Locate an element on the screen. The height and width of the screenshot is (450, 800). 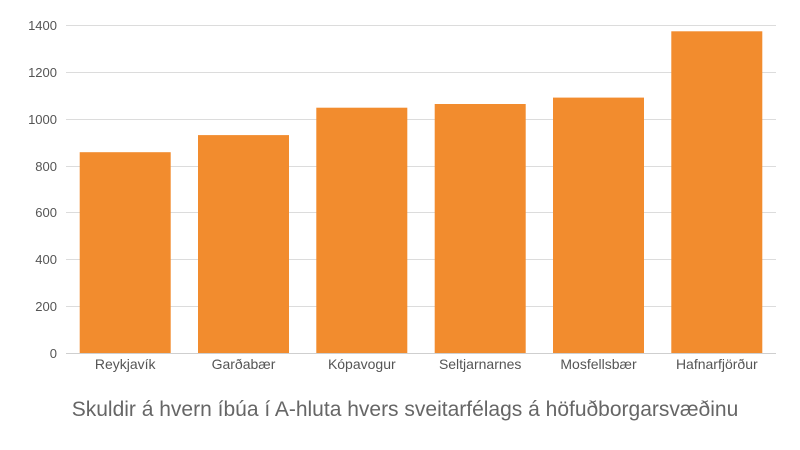
y-tick-label: 600 is located at coordinates (46, 212).